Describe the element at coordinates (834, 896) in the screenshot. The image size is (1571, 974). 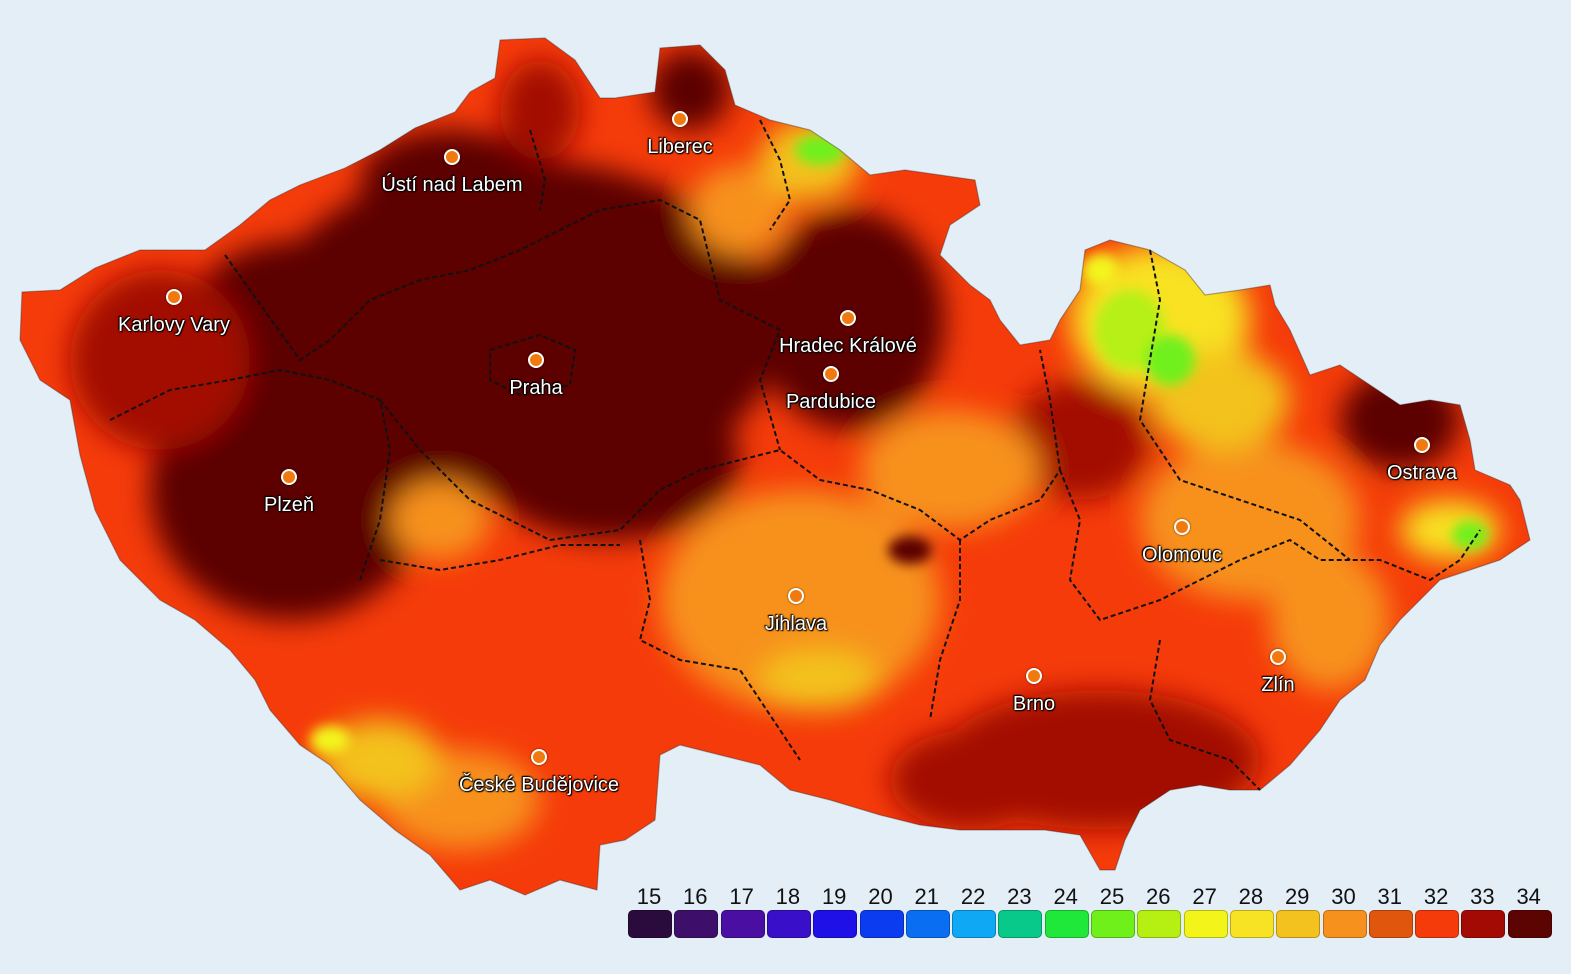
I see `legend-value-19: 19` at that location.